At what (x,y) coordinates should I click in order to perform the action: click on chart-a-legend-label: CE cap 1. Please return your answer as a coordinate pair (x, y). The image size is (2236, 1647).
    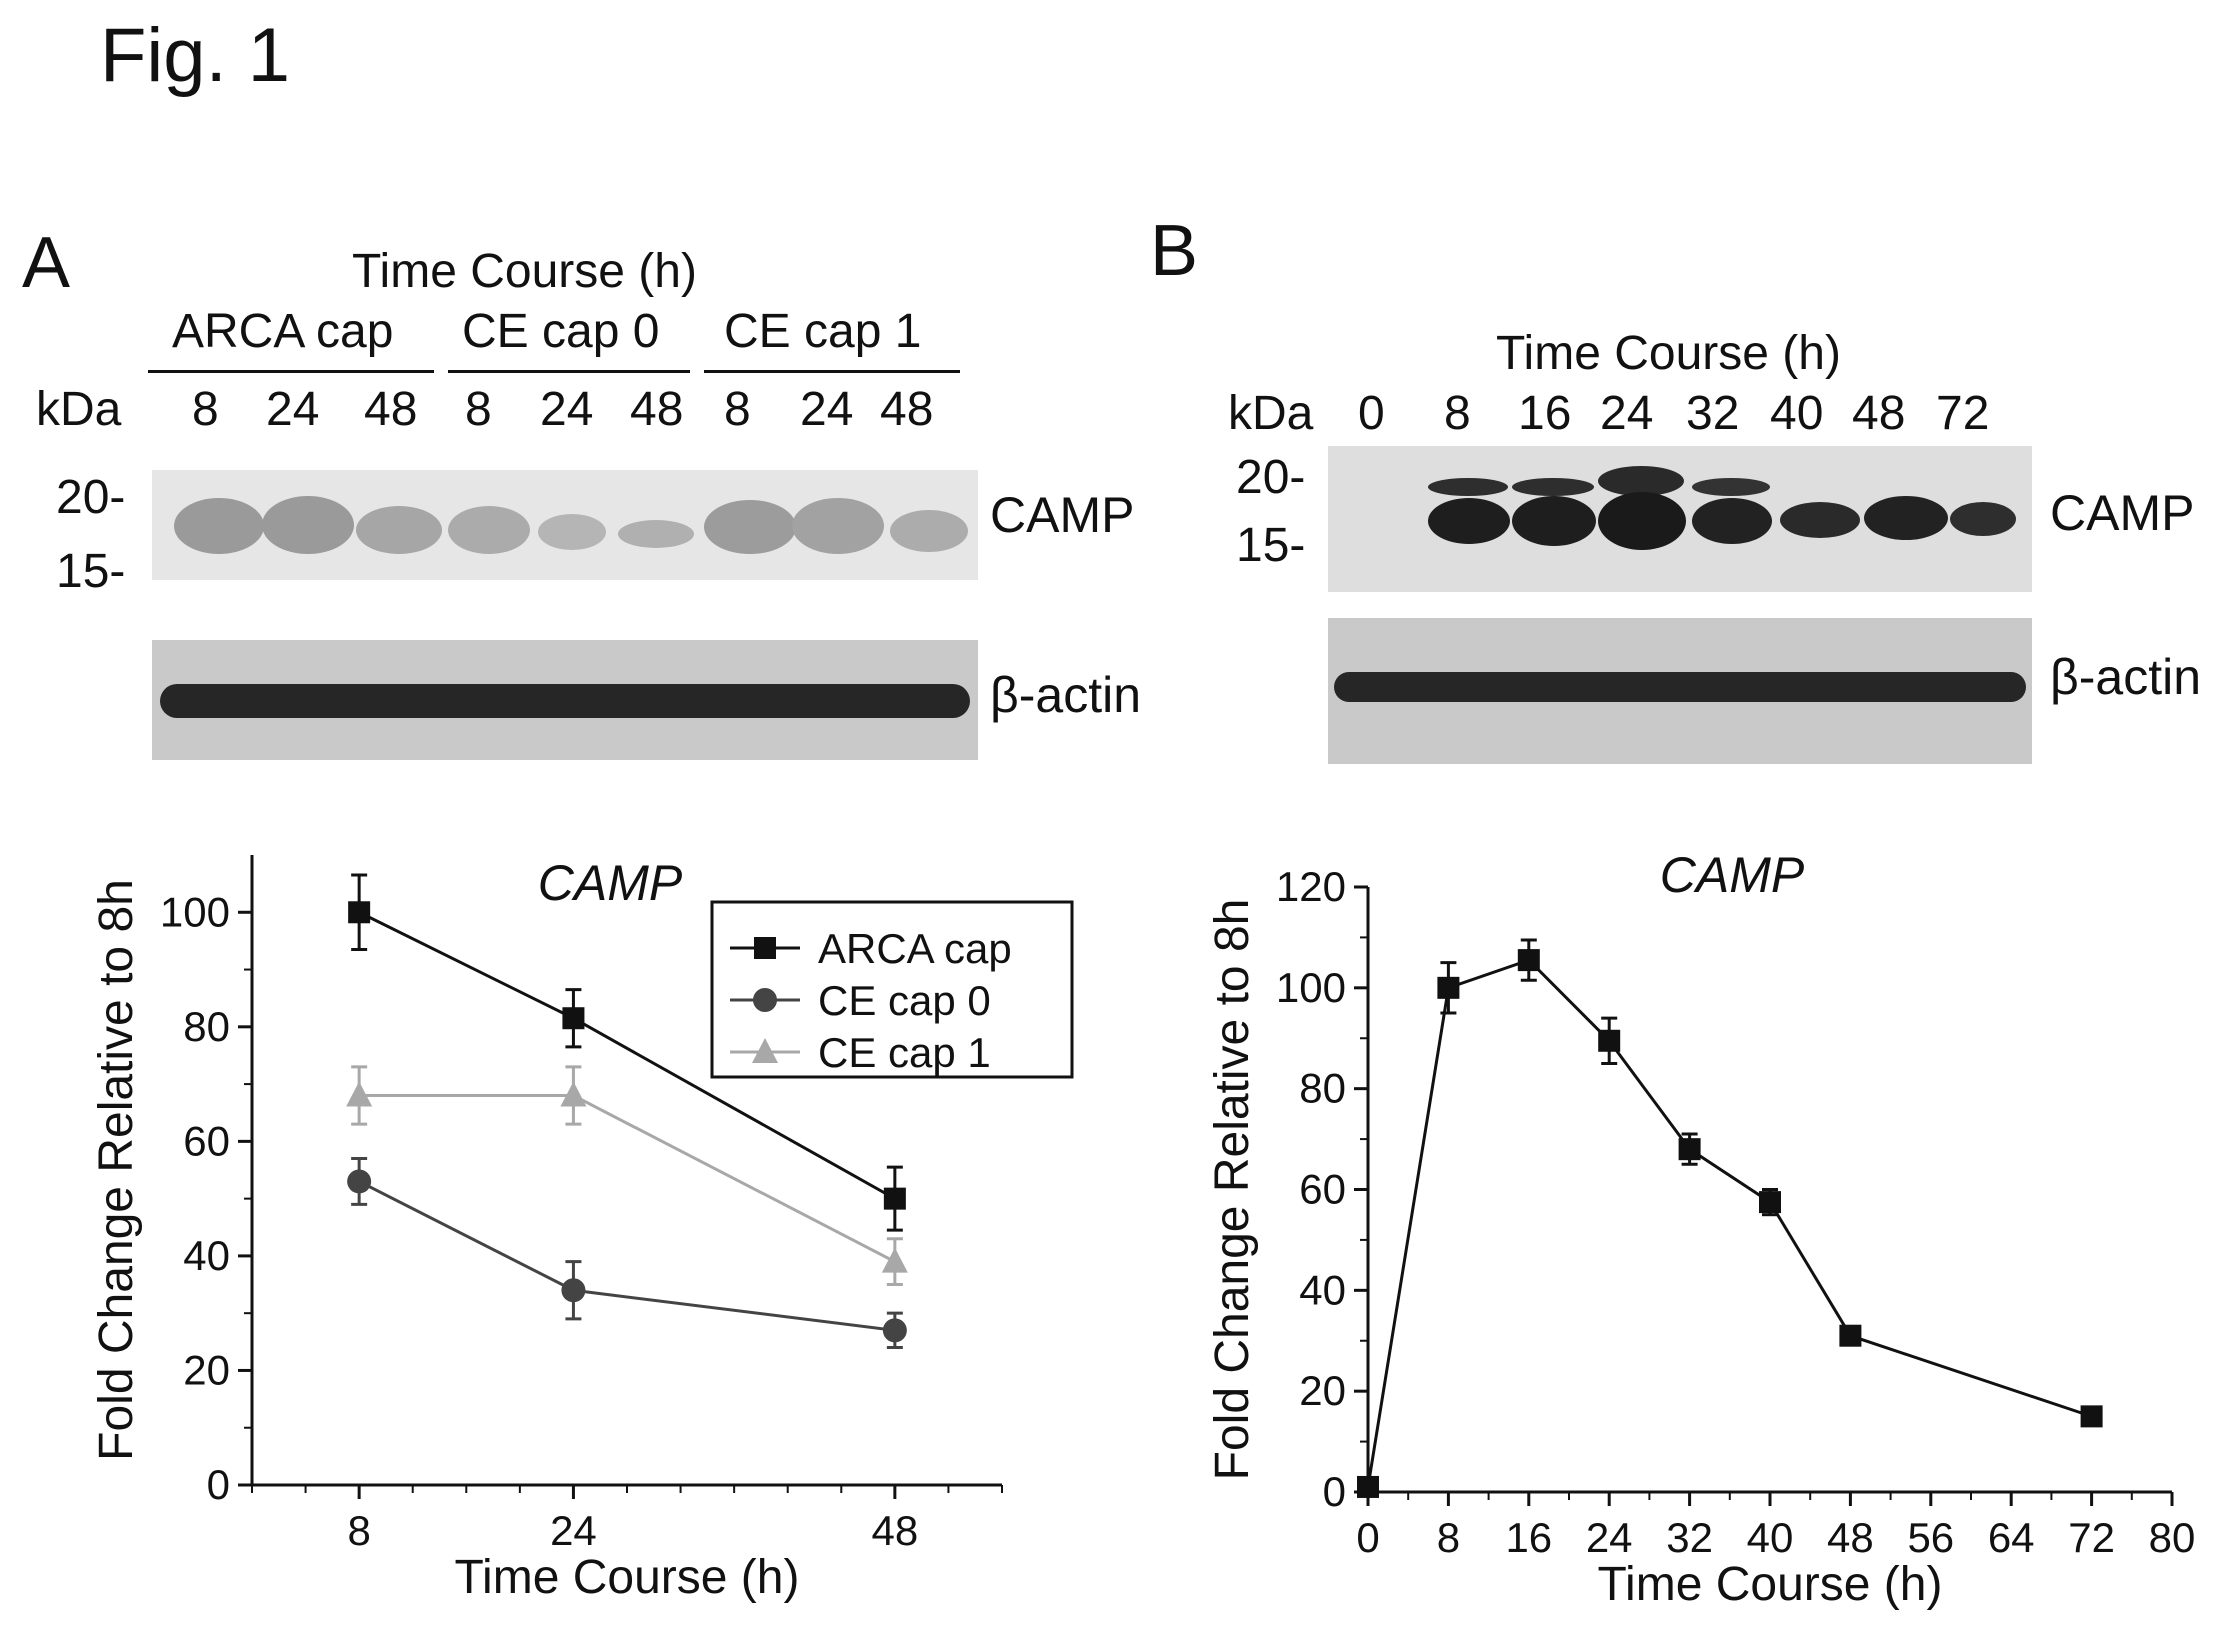
    Looking at the image, I should click on (904, 1052).